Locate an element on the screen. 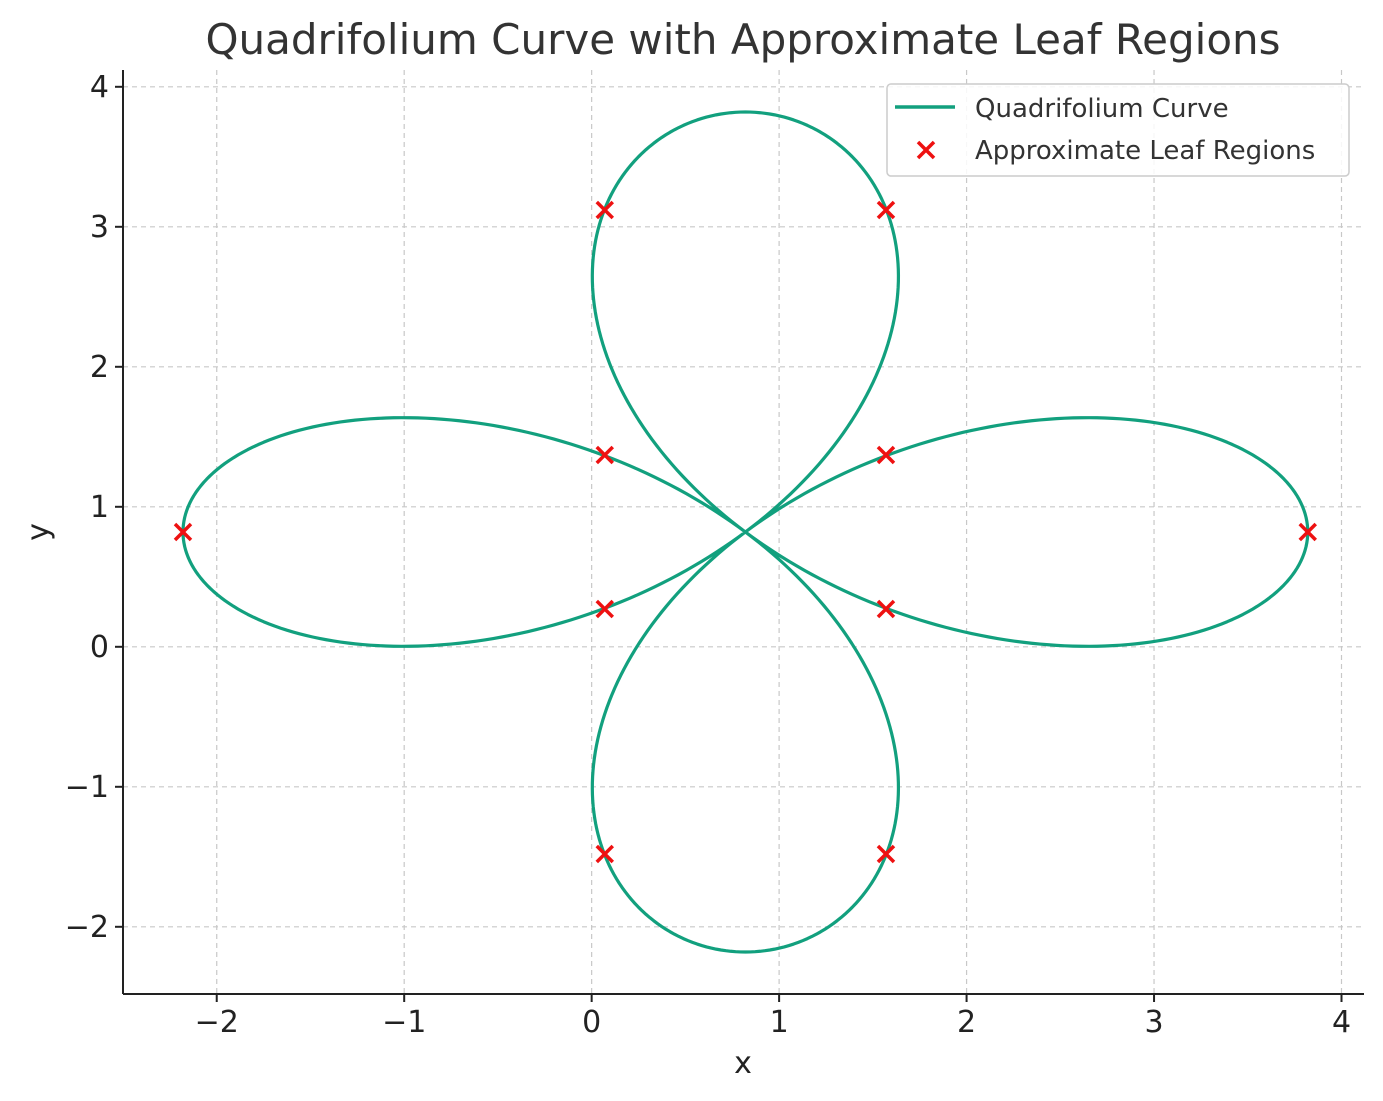 Image resolution: width=1383 pixels, height=1101 pixels. y-tick-label: 1 is located at coordinates (99, 507).